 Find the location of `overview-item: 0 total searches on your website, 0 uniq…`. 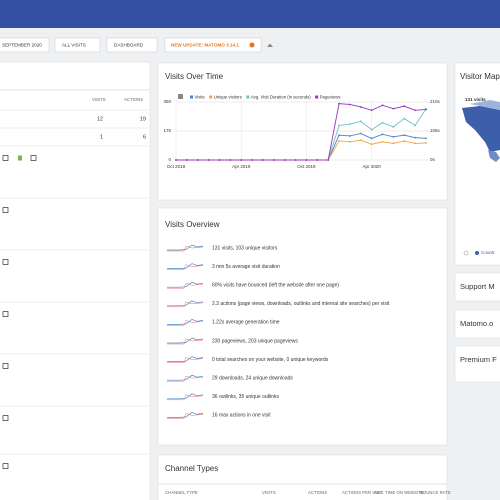

overview-item: 0 total searches on your website, 0 uniq… is located at coordinates (270, 360).